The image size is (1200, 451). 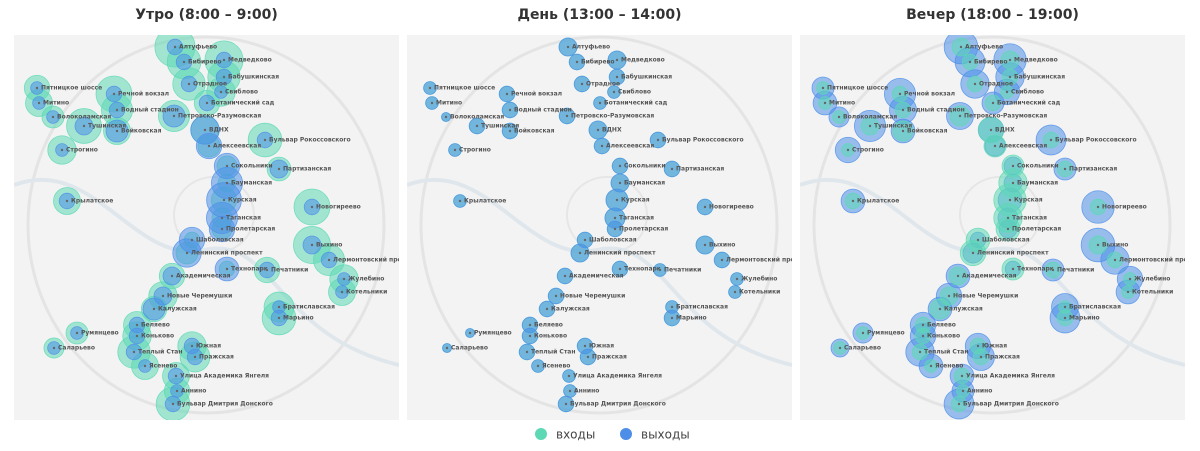 I want to click on panel-title: Вечер (18:00 – 19:00), so click(x=992, y=15).